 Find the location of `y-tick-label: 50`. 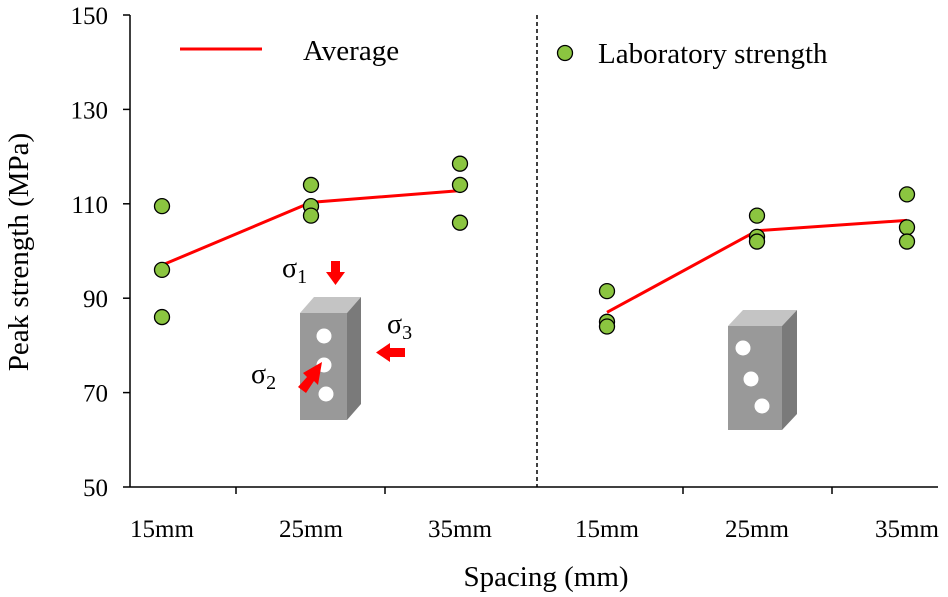

y-tick-label: 50 is located at coordinates (95, 488).